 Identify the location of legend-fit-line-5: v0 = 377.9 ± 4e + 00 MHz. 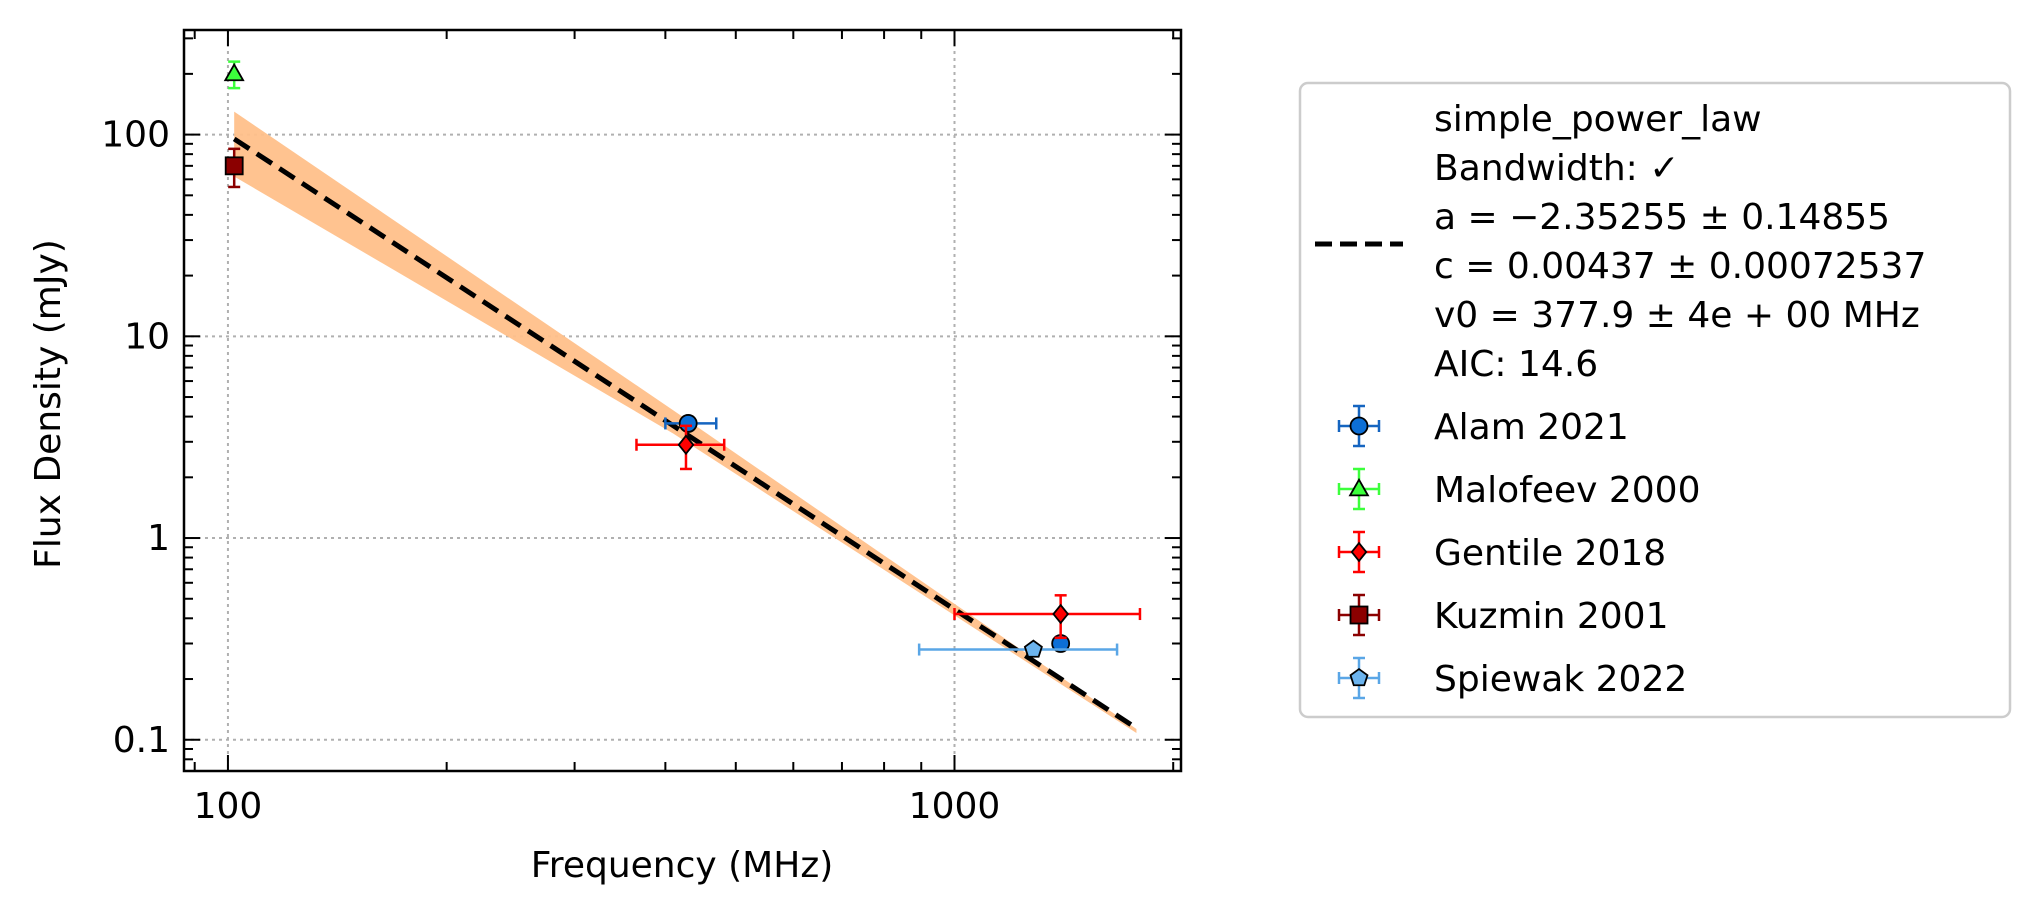
(1677, 315).